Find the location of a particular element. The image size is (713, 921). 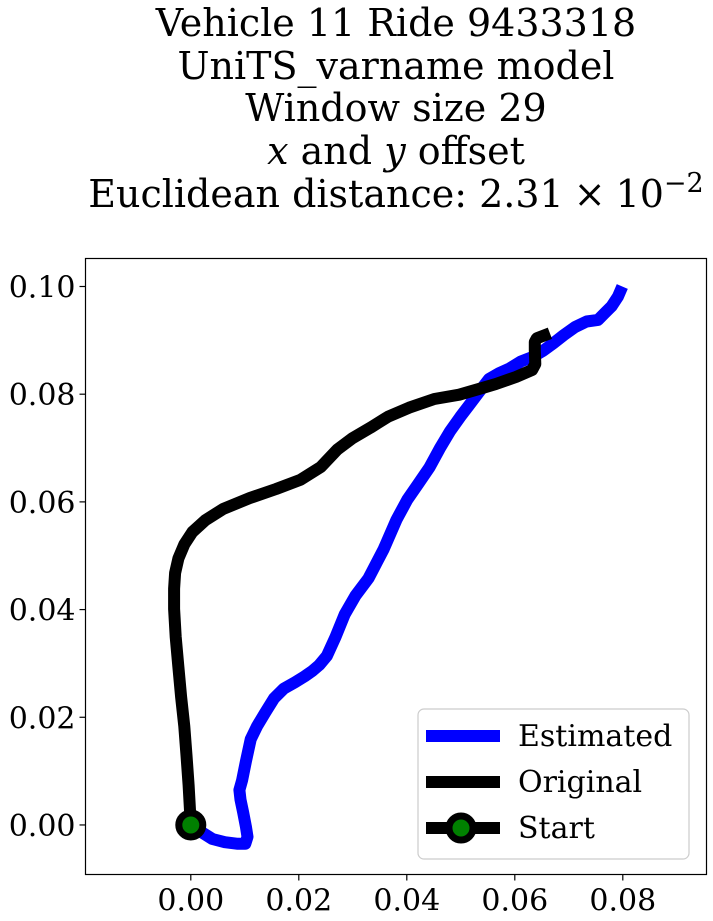

title-line-3: Window size 29 is located at coordinates (395, 108).